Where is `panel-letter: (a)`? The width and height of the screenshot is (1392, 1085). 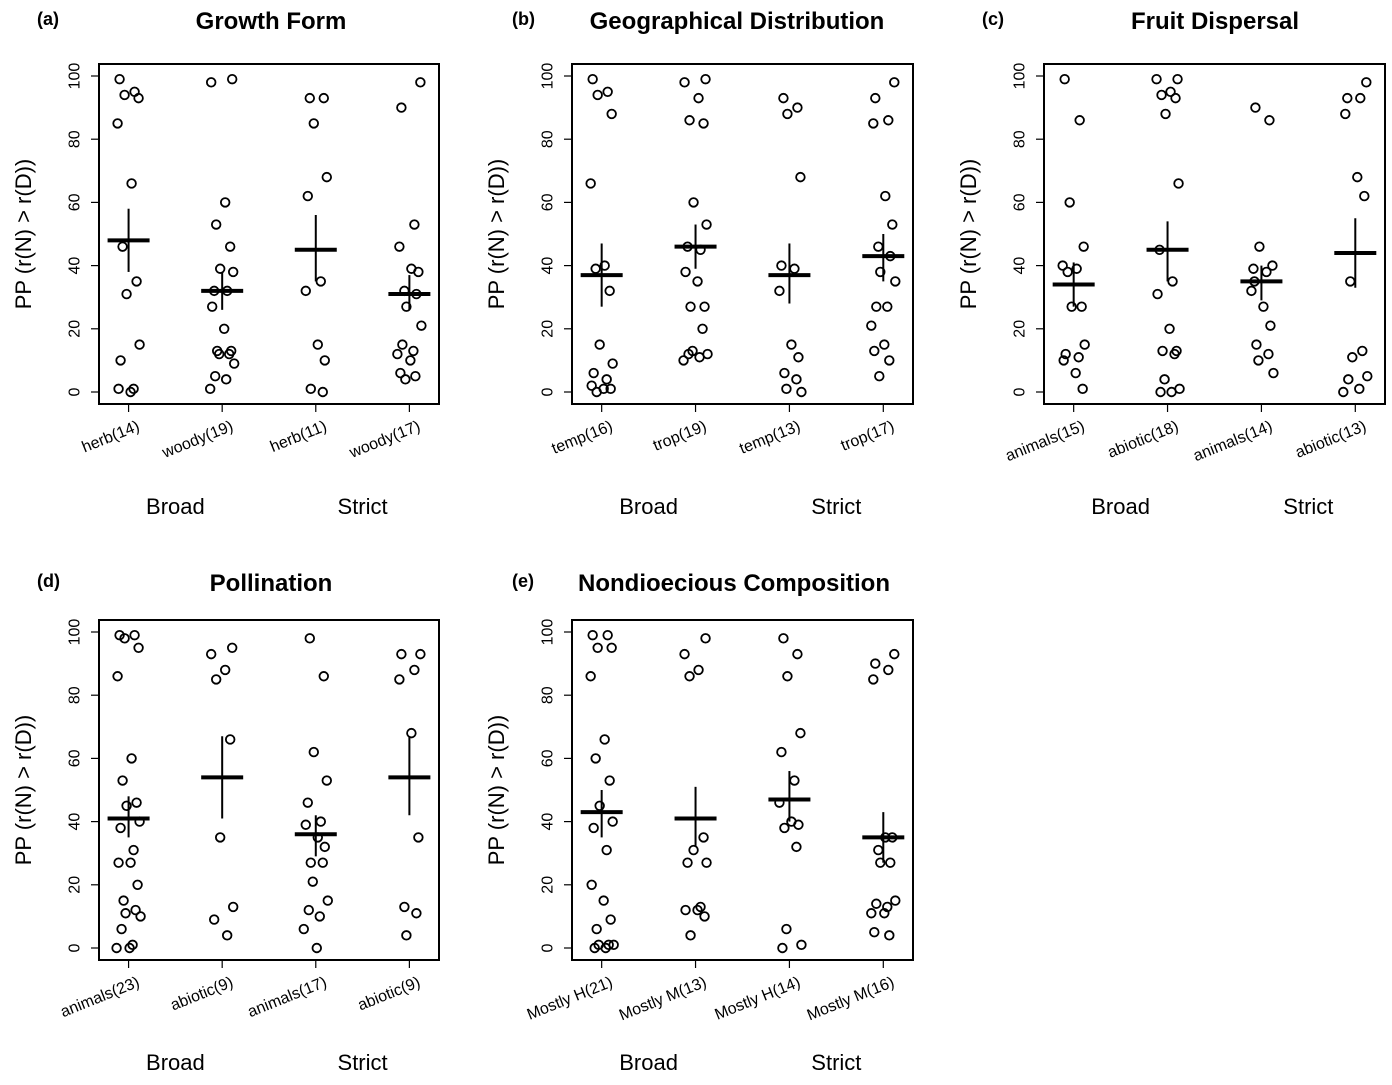 panel-letter: (a) is located at coordinates (48, 19).